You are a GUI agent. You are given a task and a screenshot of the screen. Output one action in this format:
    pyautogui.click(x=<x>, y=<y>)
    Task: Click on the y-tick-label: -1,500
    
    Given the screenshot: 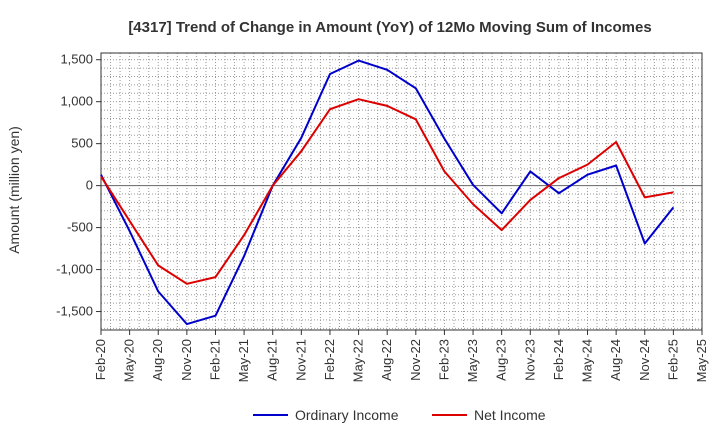 What is the action you would take?
    pyautogui.click(x=74, y=311)
    